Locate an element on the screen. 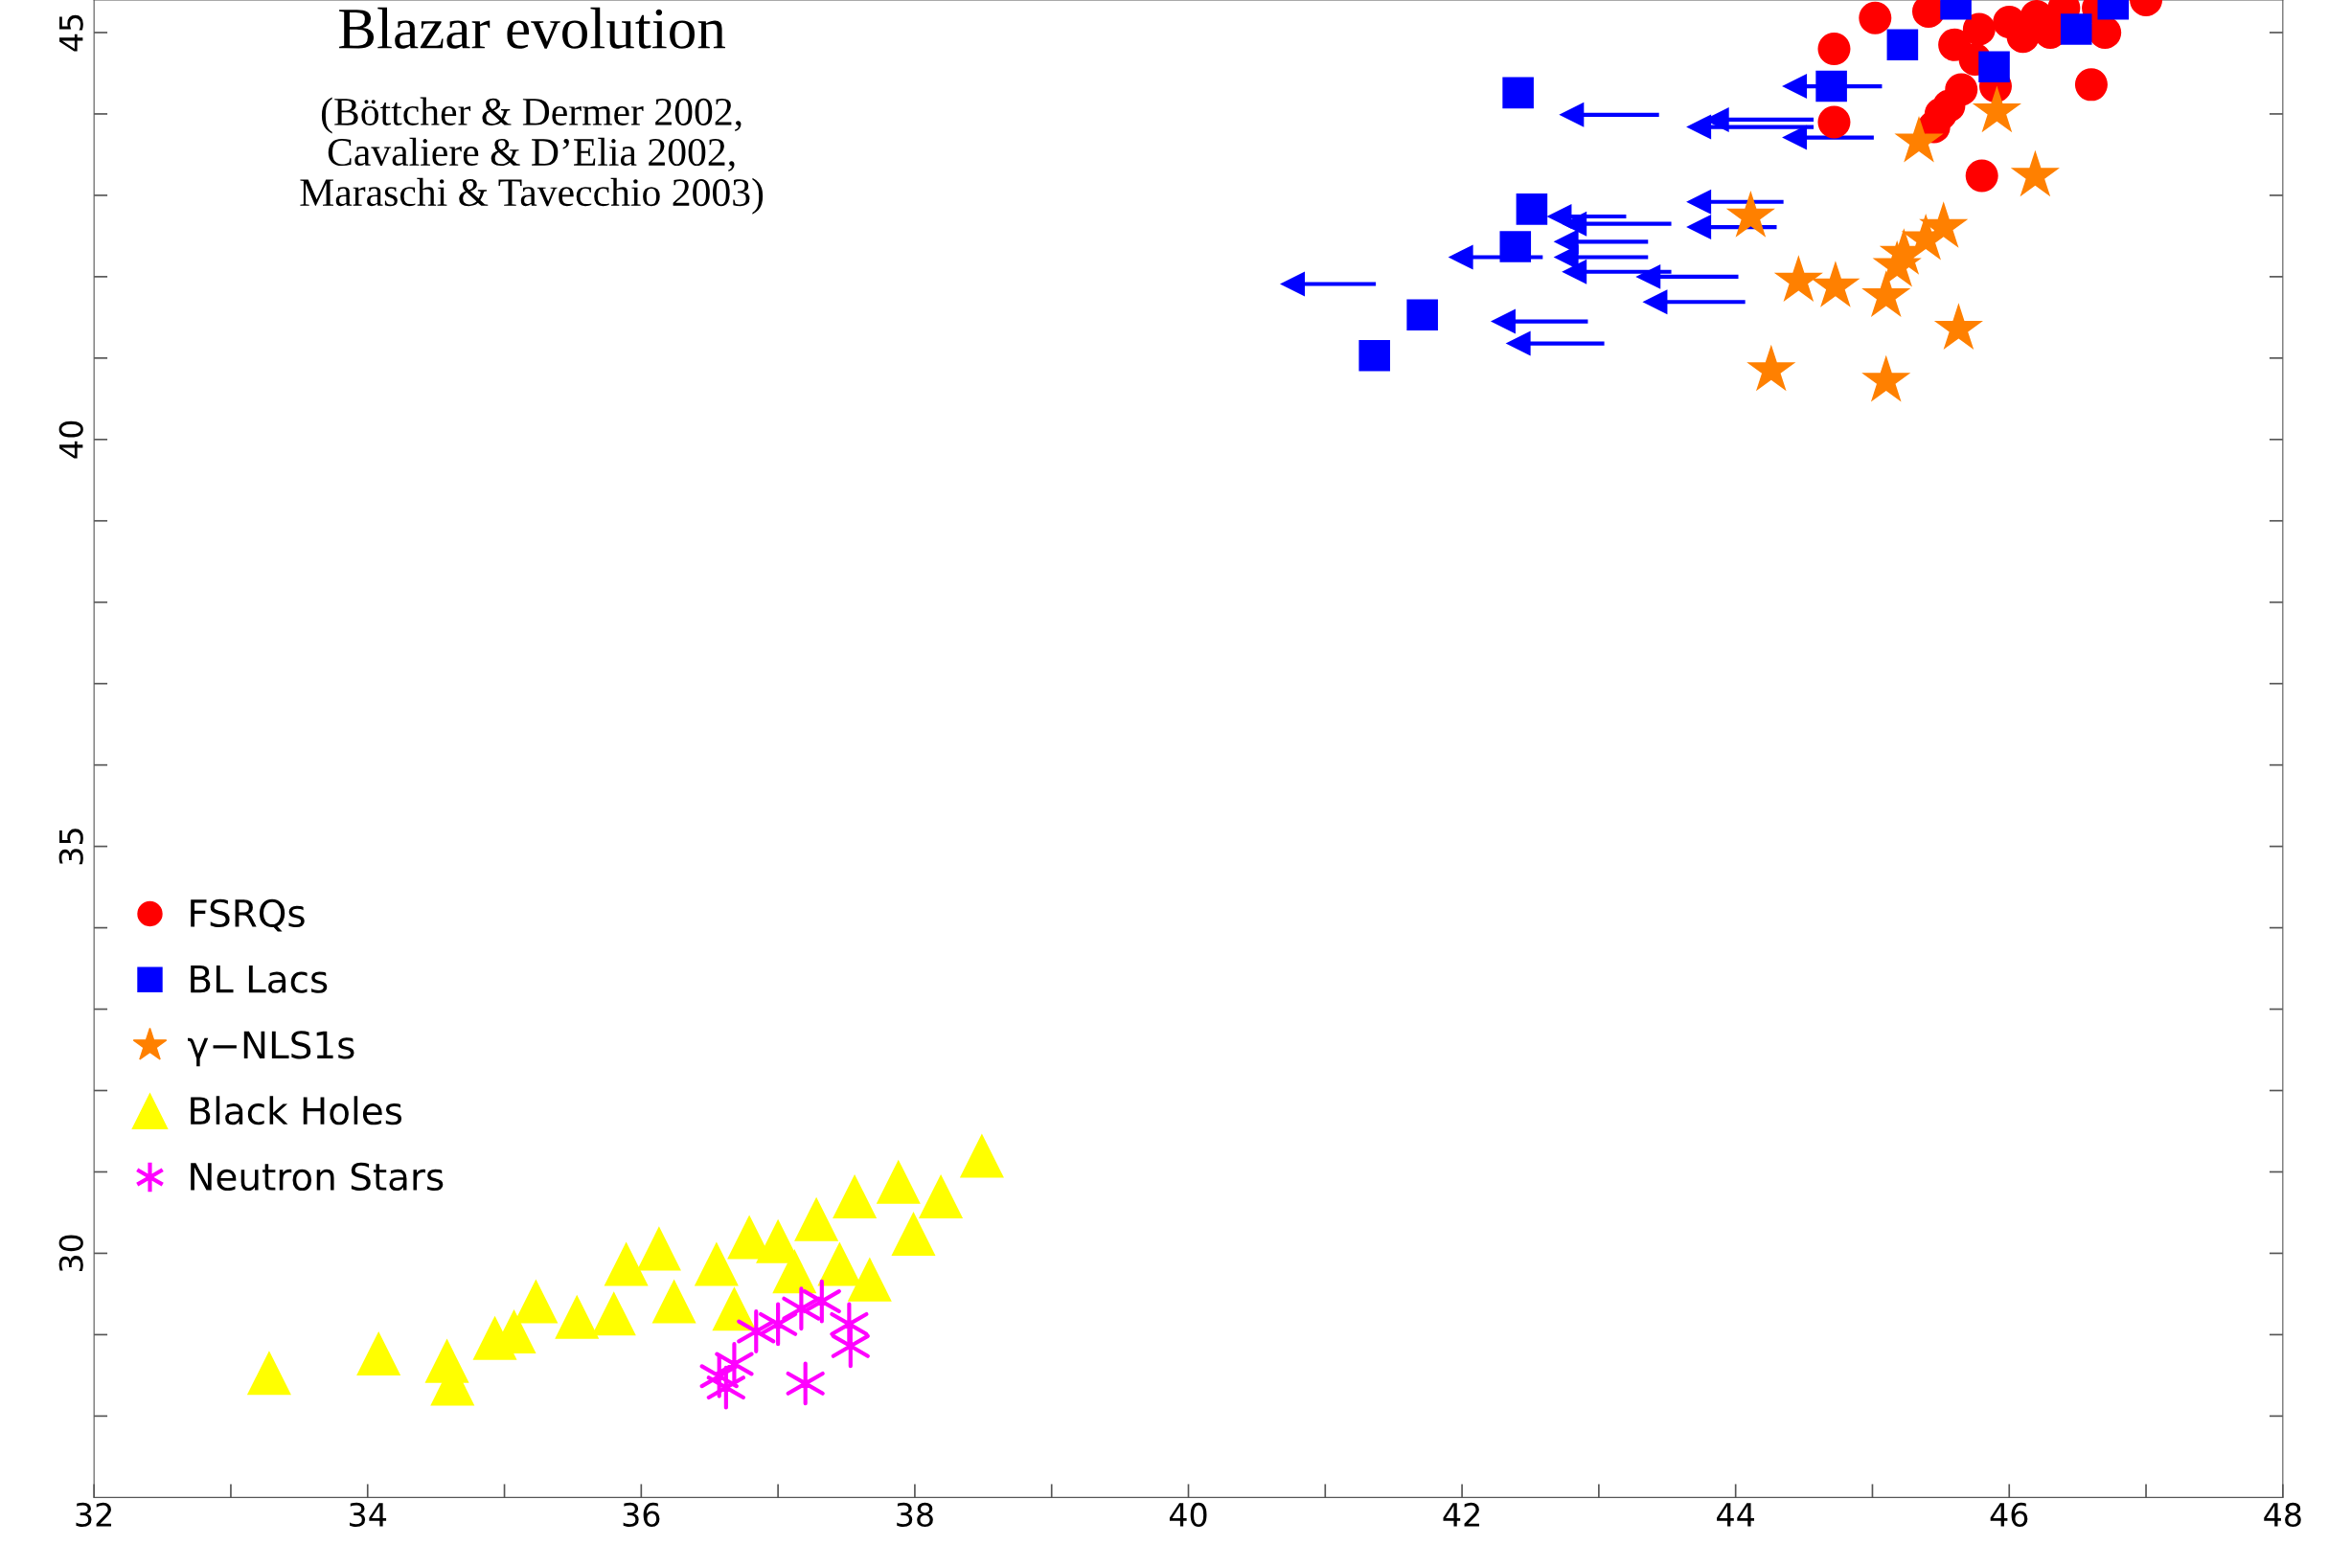 The width and height of the screenshot is (2351, 1568). legend-label: FSRQs is located at coordinates (248, 915).